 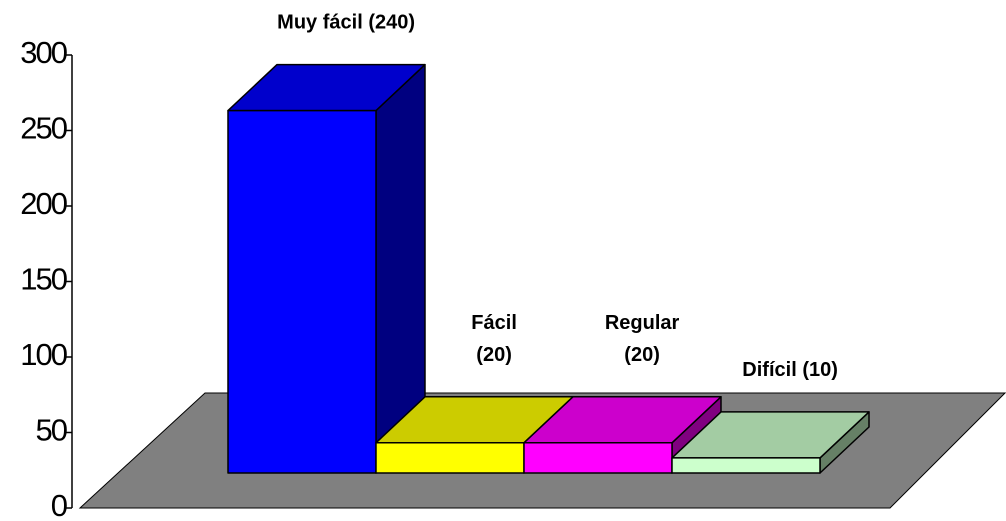 I want to click on label-value: (240), so click(x=391, y=23).